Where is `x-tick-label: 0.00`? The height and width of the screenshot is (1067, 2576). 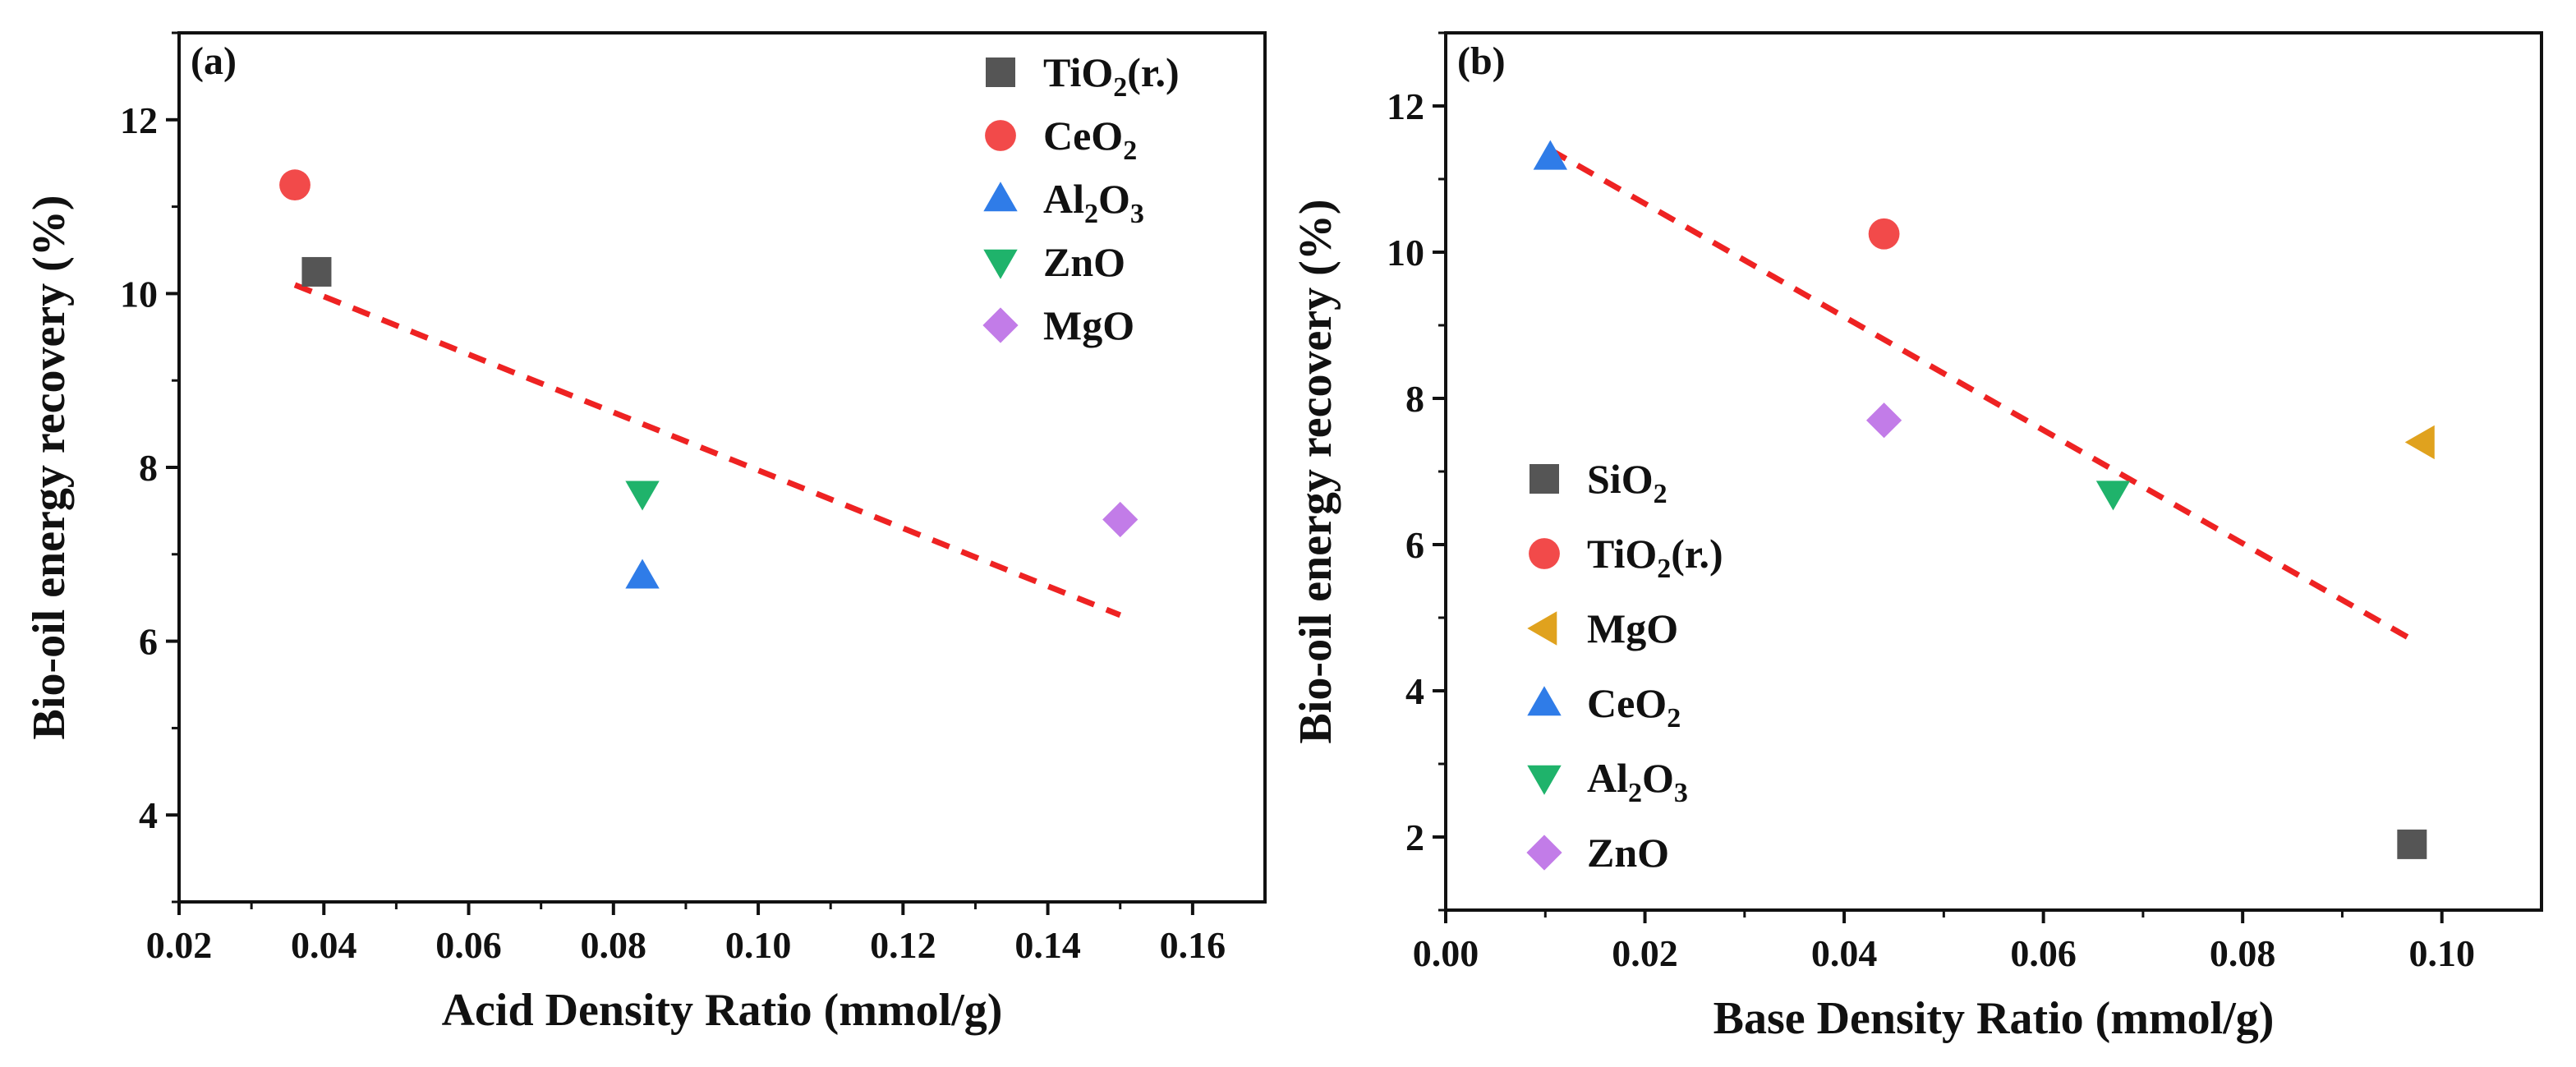
x-tick-label: 0.00 is located at coordinates (1446, 953).